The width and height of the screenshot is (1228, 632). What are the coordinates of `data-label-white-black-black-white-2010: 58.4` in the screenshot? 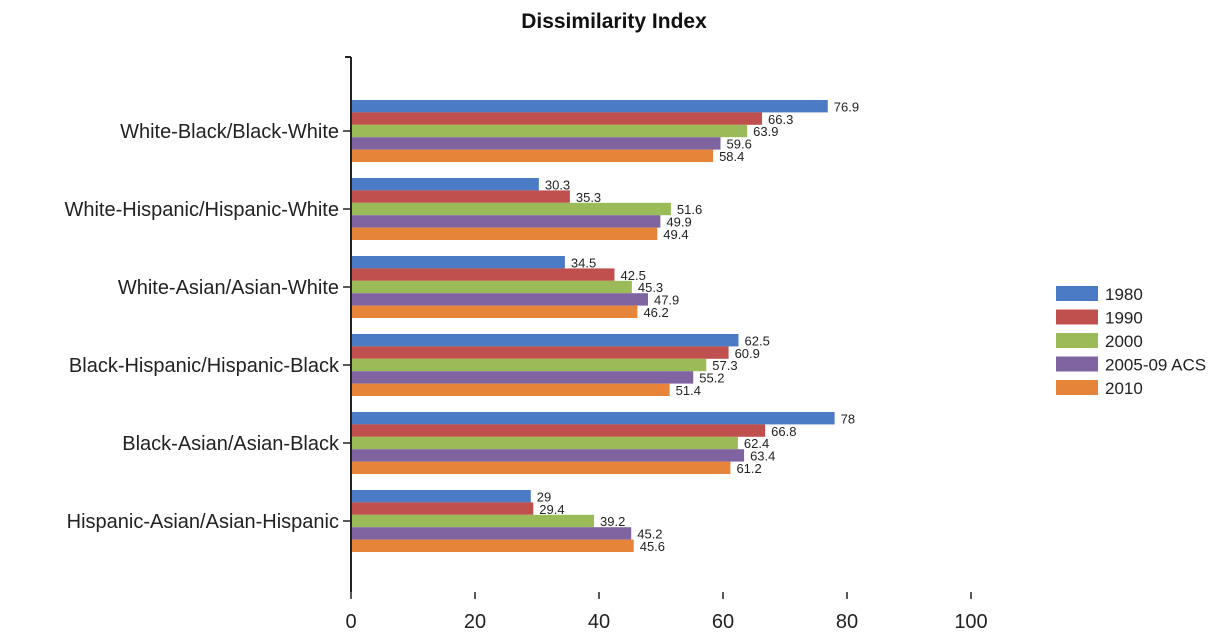 It's located at (731, 156).